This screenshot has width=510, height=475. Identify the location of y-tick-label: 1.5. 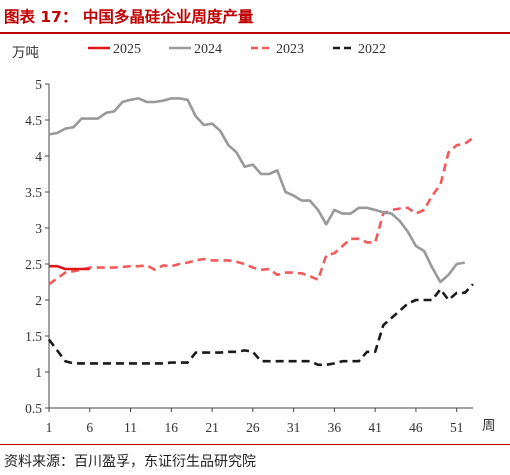
(33, 336).